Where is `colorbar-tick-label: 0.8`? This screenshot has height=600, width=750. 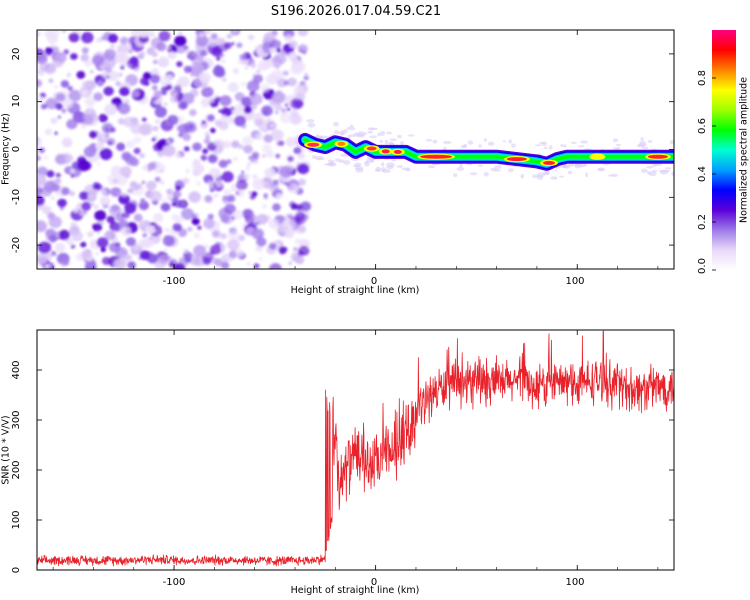
colorbar-tick-label: 0.8 is located at coordinates (702, 78).